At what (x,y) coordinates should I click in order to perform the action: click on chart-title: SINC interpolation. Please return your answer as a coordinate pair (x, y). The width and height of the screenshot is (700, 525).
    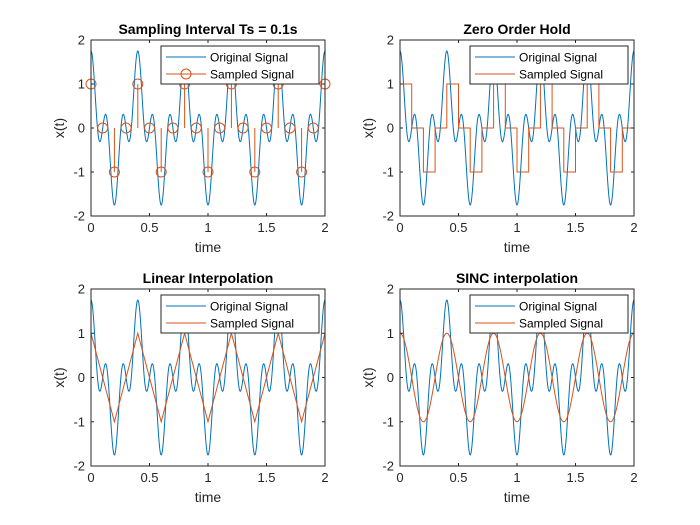
    Looking at the image, I should click on (517, 278).